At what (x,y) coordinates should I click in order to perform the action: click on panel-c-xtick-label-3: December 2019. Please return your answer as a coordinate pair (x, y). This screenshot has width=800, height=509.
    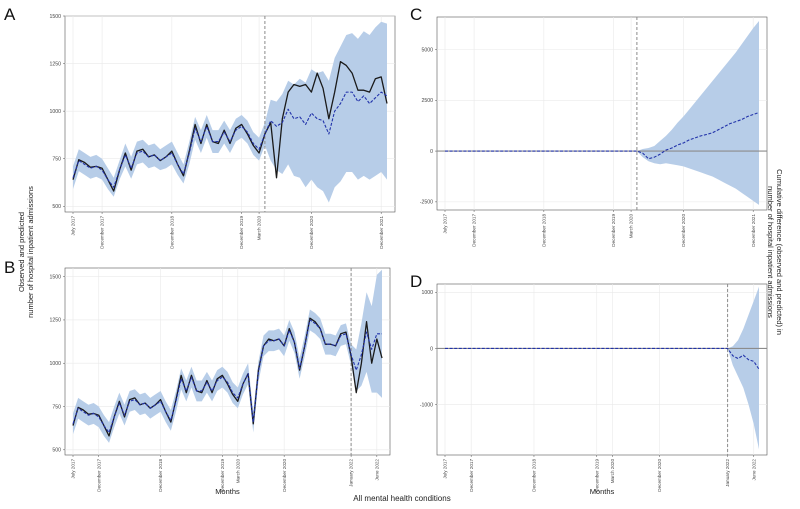
    Looking at the image, I should click on (613, 230).